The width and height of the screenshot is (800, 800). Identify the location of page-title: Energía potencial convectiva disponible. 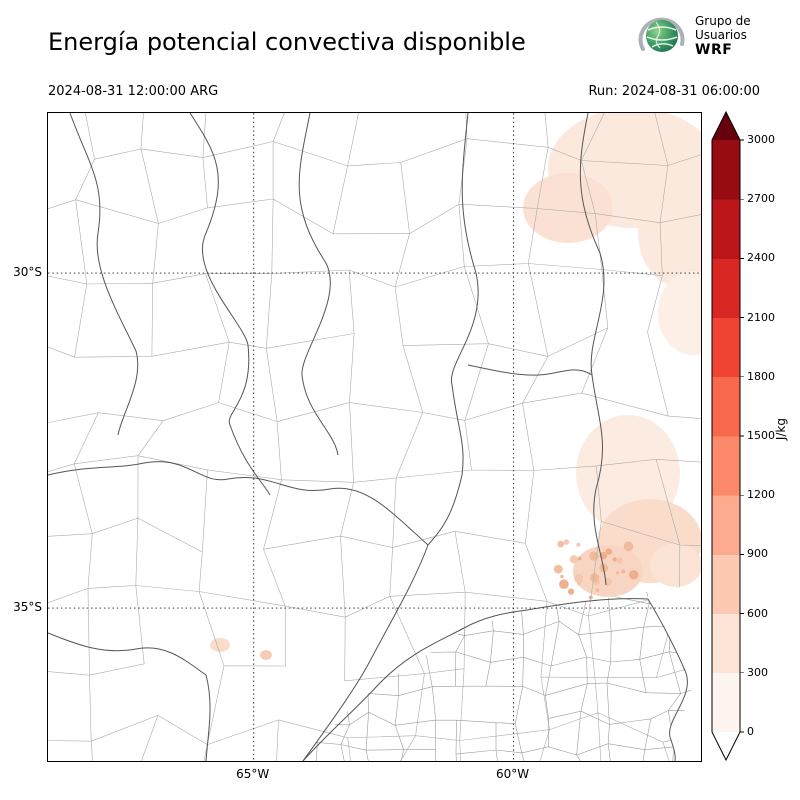
(287, 42).